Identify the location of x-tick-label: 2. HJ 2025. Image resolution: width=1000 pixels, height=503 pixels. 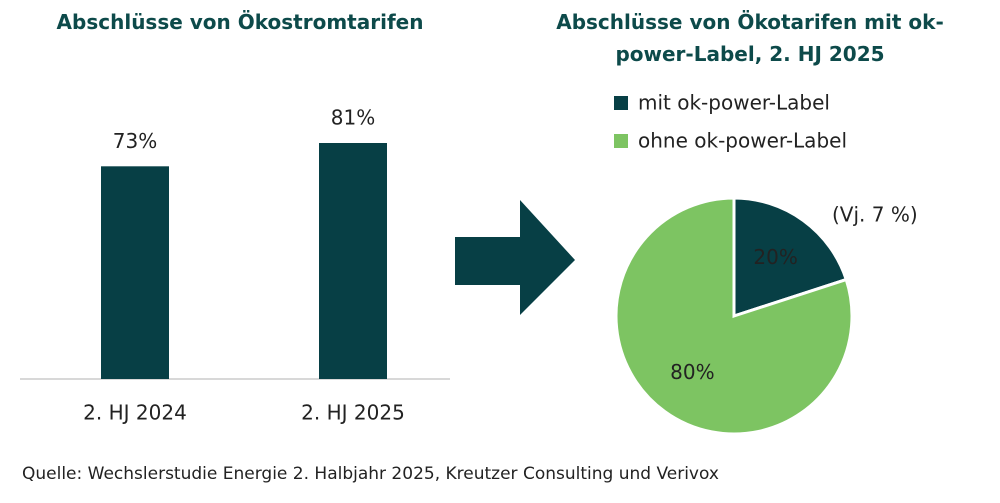
(353, 413).